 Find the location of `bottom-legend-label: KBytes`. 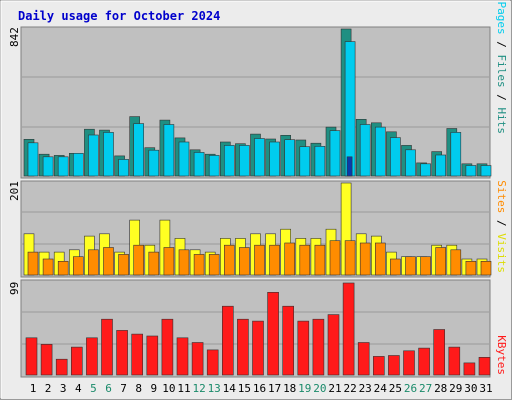

bottom-legend-label: KBytes is located at coordinates (501, 355).